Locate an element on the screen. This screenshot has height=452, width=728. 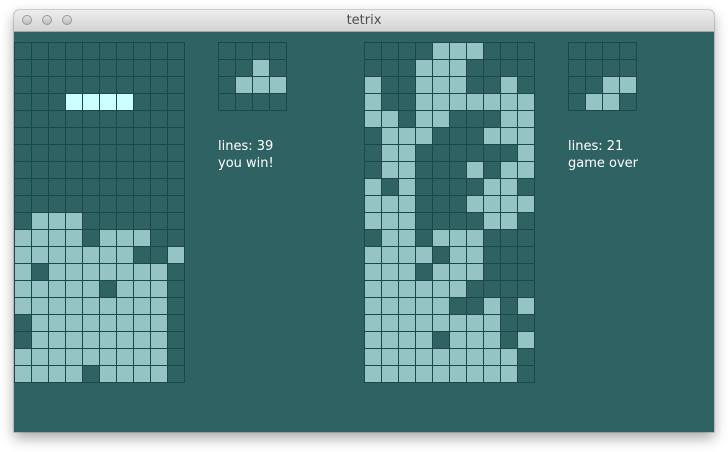
minimize-window-button is located at coordinates (47, 20).